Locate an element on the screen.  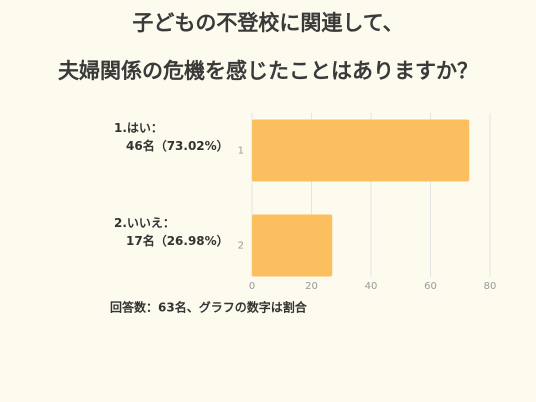
x-tick-label: 0 is located at coordinates (252, 286).